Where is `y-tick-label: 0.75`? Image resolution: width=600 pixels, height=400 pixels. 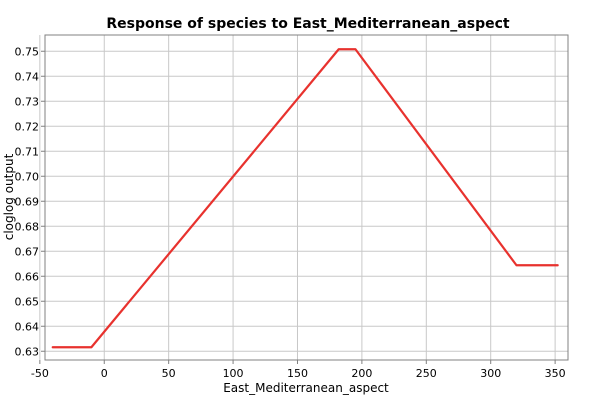
y-tick-label: 0.75 is located at coordinates (27, 51).